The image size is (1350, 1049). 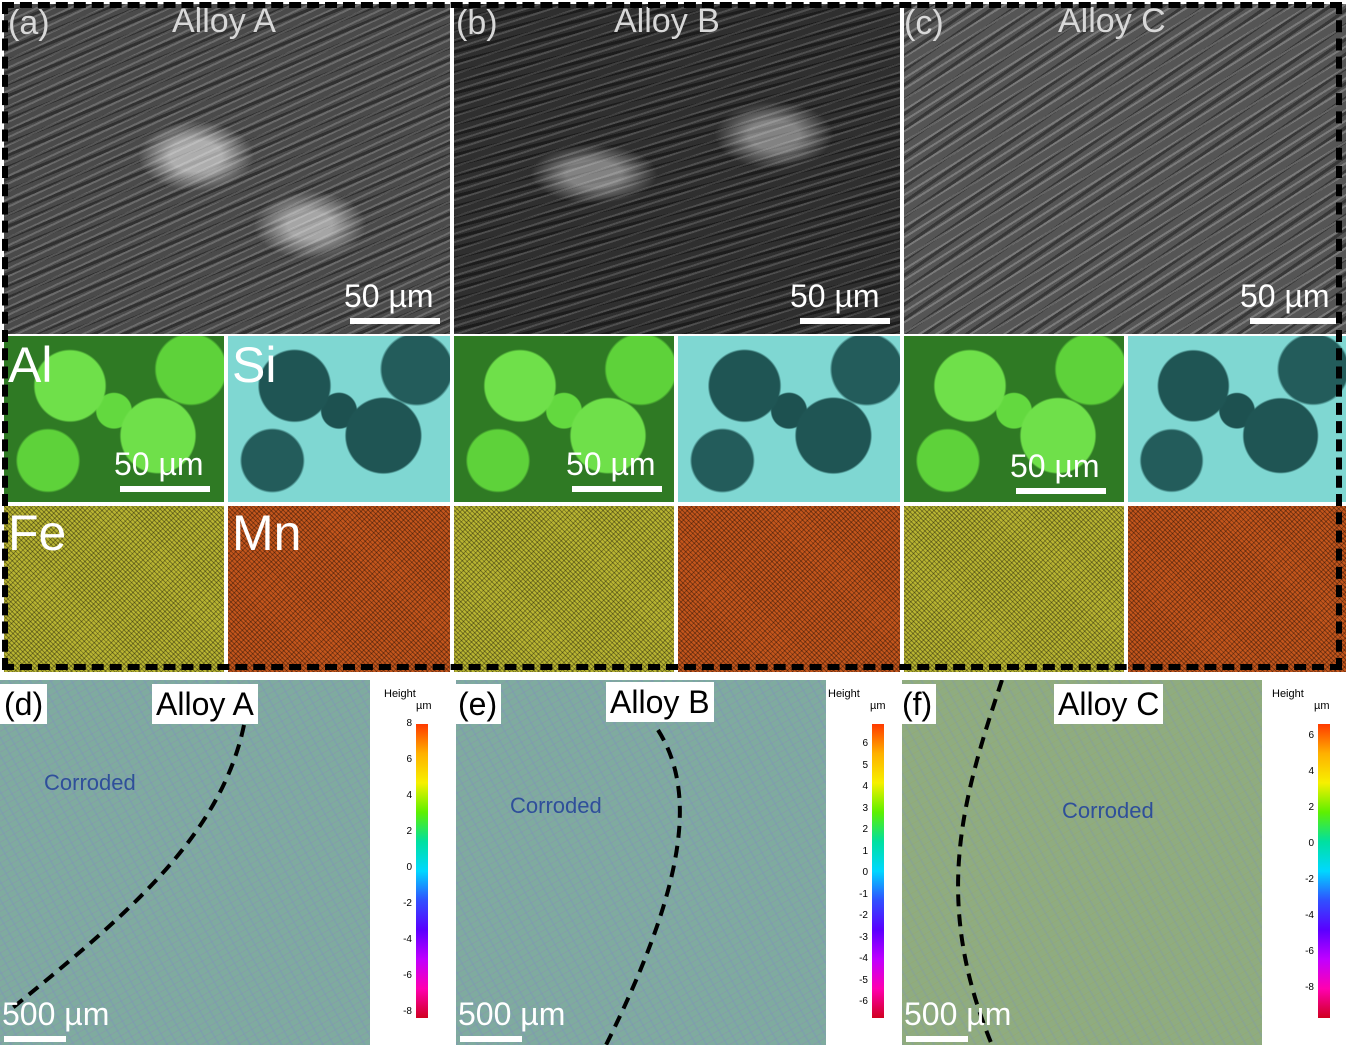 What do you see at coordinates (865, 851) in the screenshot?
I see `colorbar-tick-label: 1` at bounding box center [865, 851].